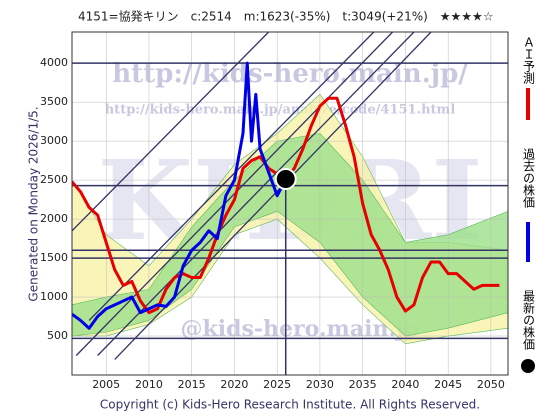 The image size is (560, 420). I want to click on y-tick-label: 2000, so click(54, 218).